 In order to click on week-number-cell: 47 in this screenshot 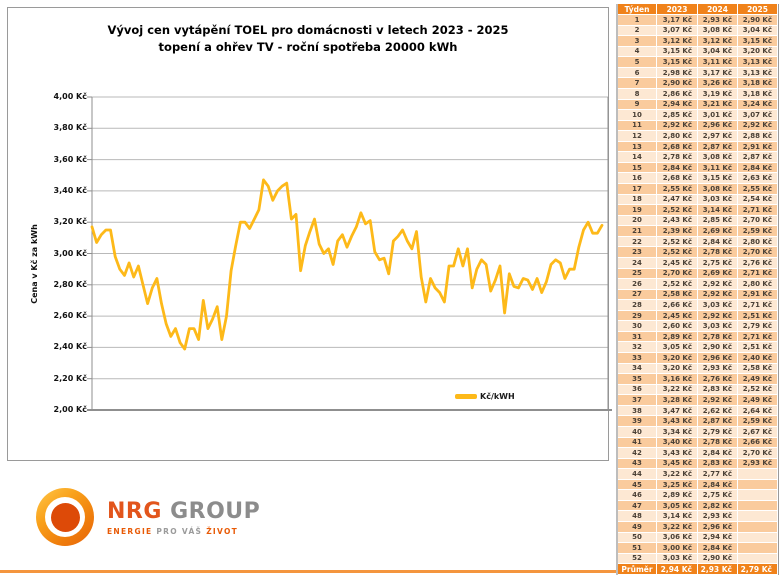, I will do `click(637, 506)`.